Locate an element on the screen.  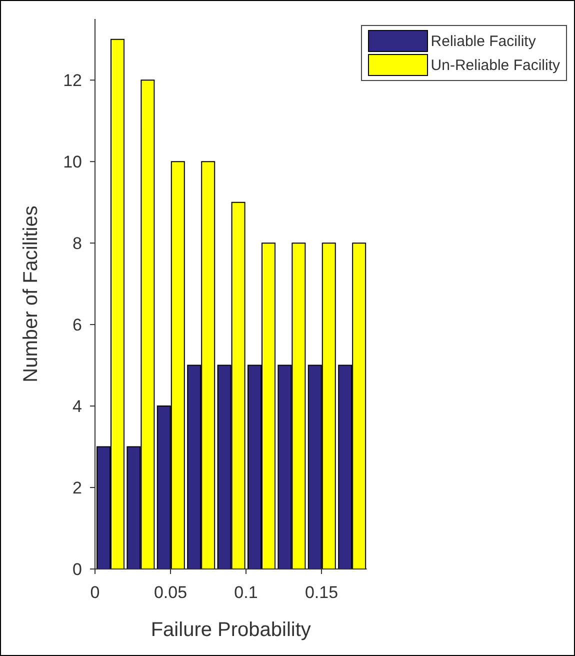
x-axis-title: Failure Probability is located at coordinates (230, 630).